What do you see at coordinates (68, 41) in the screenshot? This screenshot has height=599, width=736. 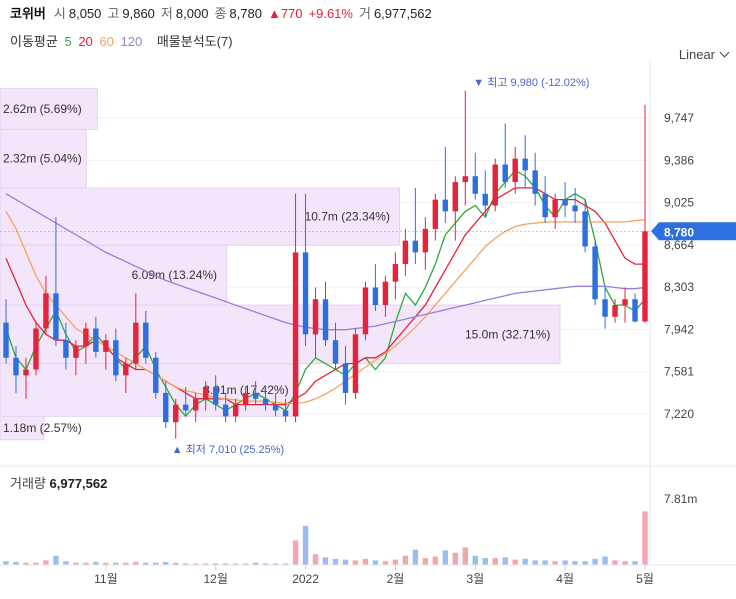 I see `ma-5: 5` at bounding box center [68, 41].